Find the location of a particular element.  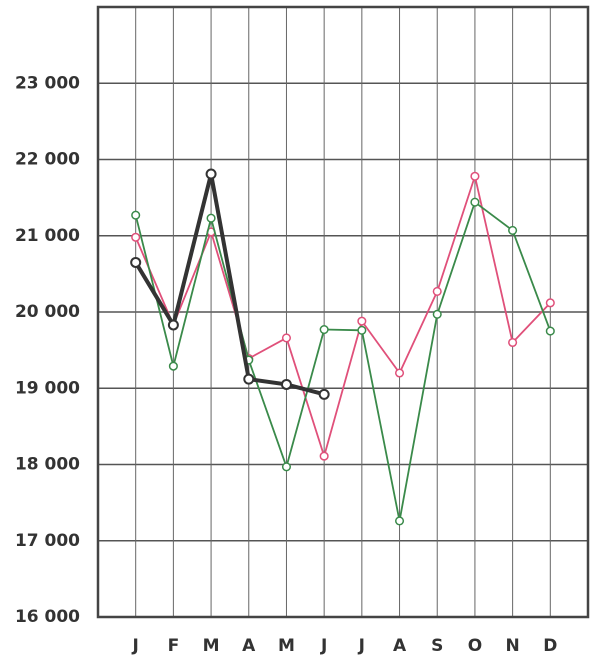

x-tick-label: S is located at coordinates (437, 646).